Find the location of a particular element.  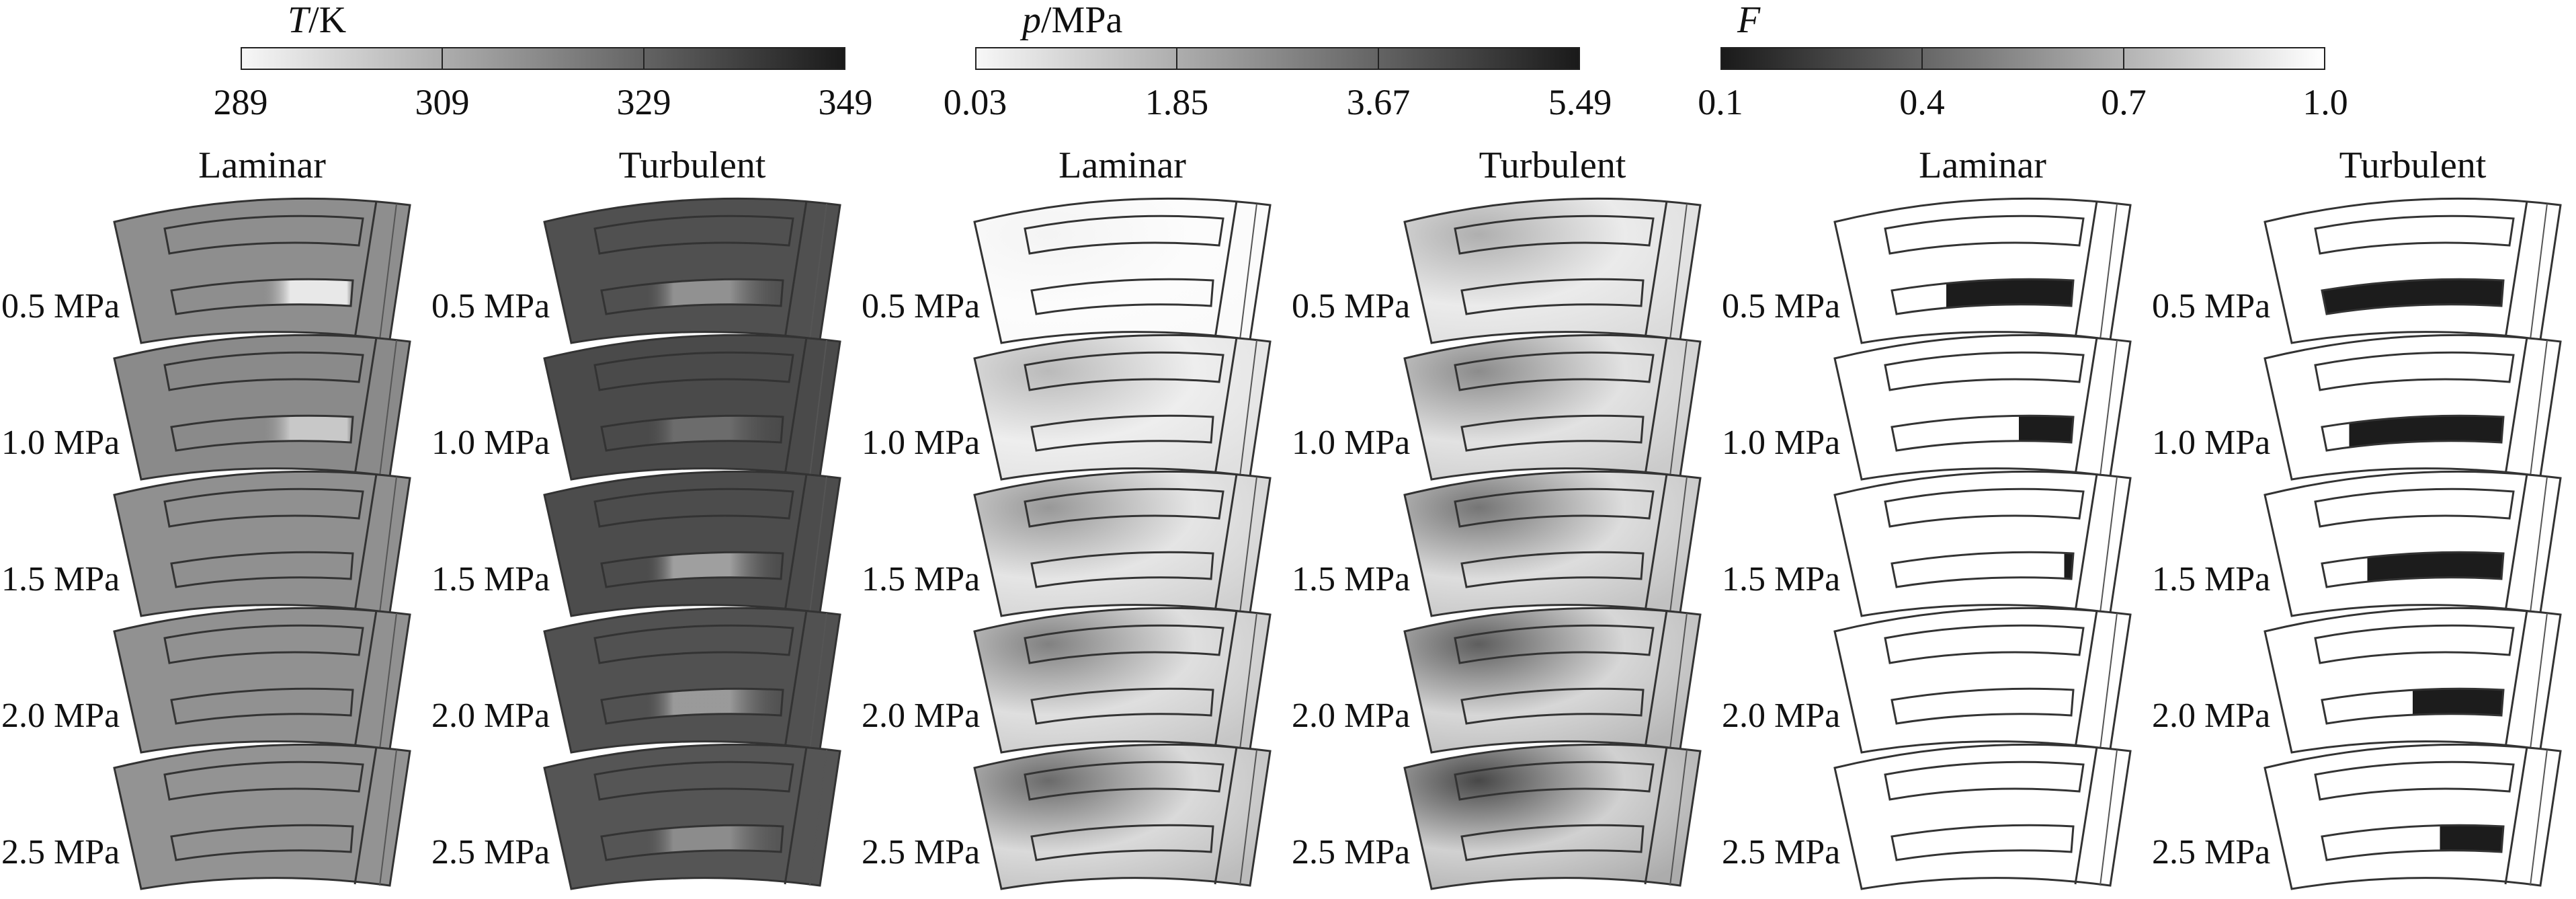

colorbar-title-p: p/MPa is located at coordinates (1072, 20).